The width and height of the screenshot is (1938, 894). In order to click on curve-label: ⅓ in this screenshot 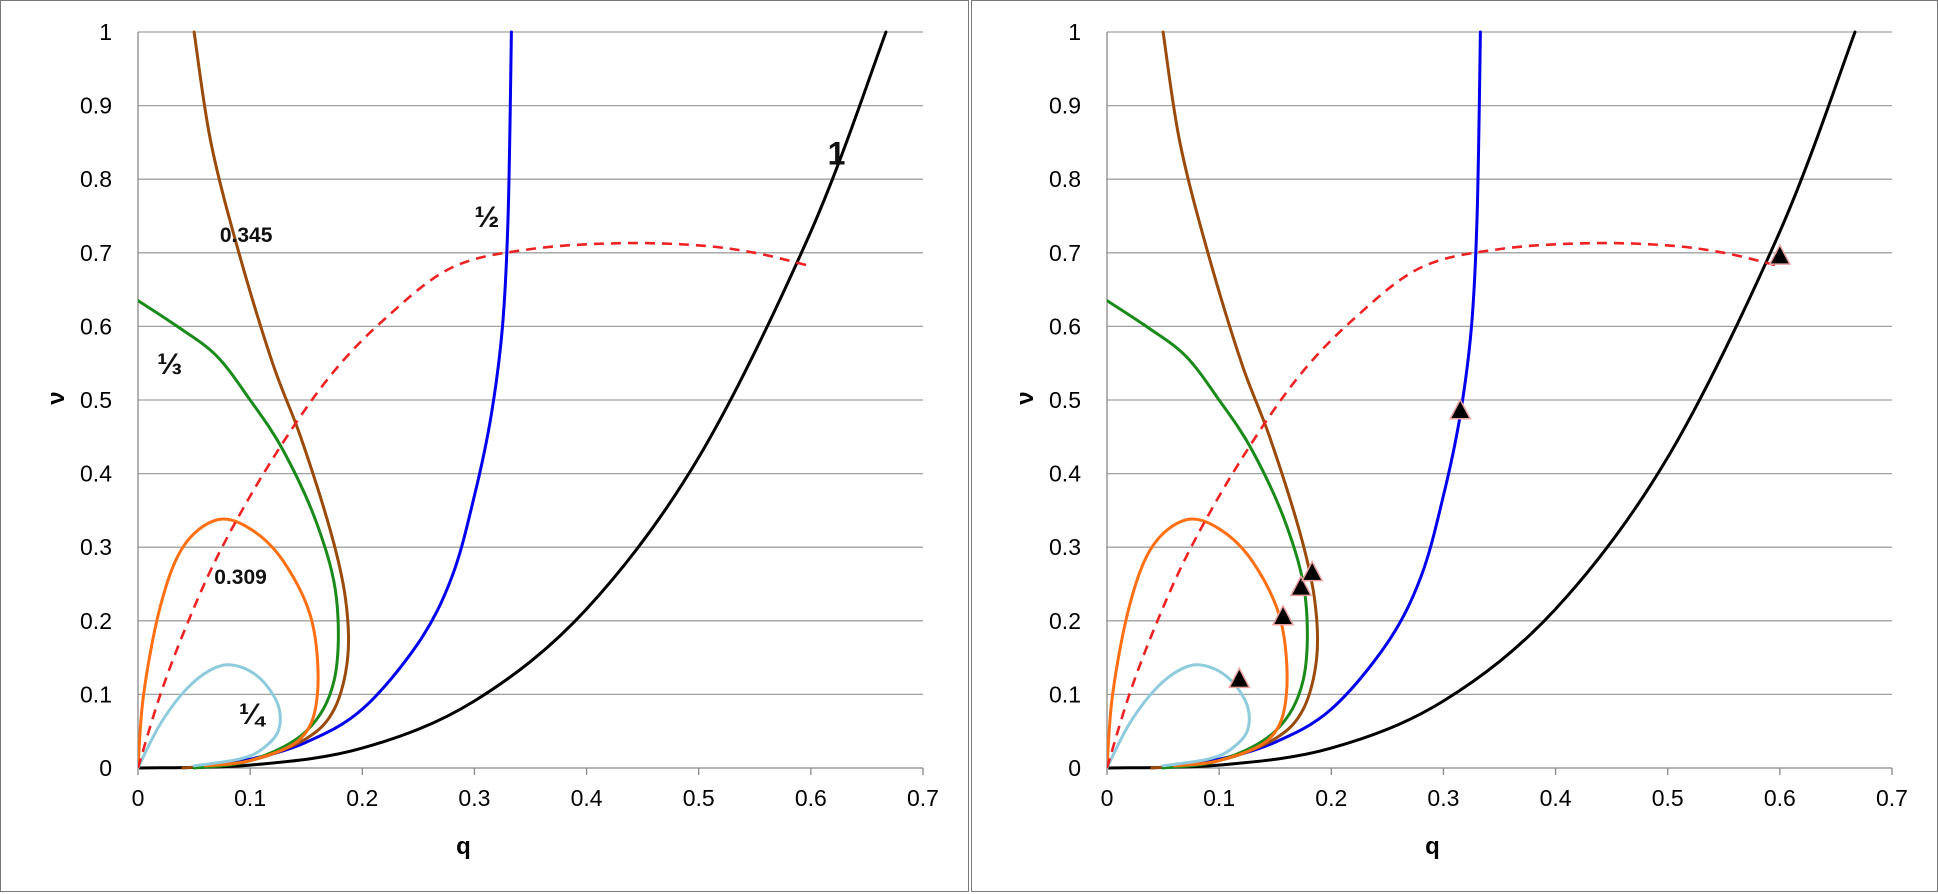, I will do `click(169, 364)`.